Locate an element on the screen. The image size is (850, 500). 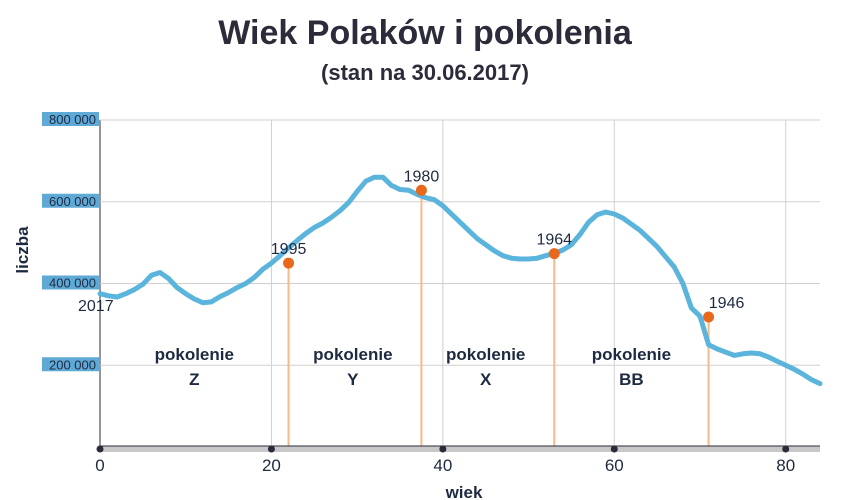
x-tick-label: 80 is located at coordinates (785, 465).